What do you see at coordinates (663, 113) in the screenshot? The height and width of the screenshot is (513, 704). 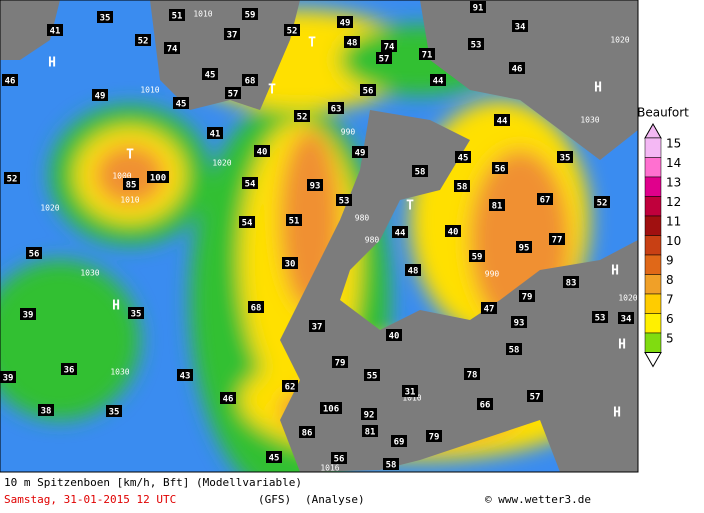 I see `legend-title: Beaufort` at bounding box center [663, 113].